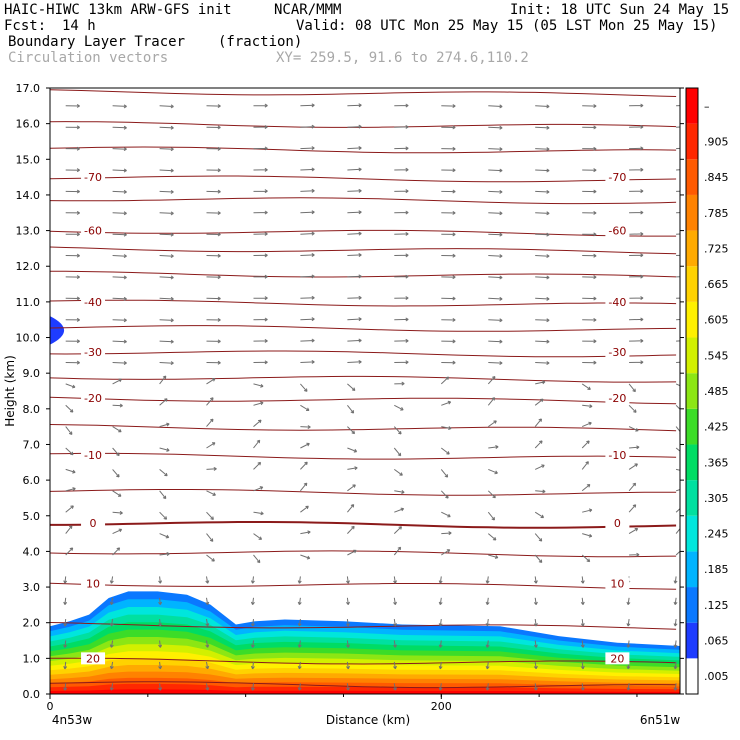 Image resolution: width=740 pixels, height=740 pixels. I want to click on colorbar-label: .125, so click(716, 605).